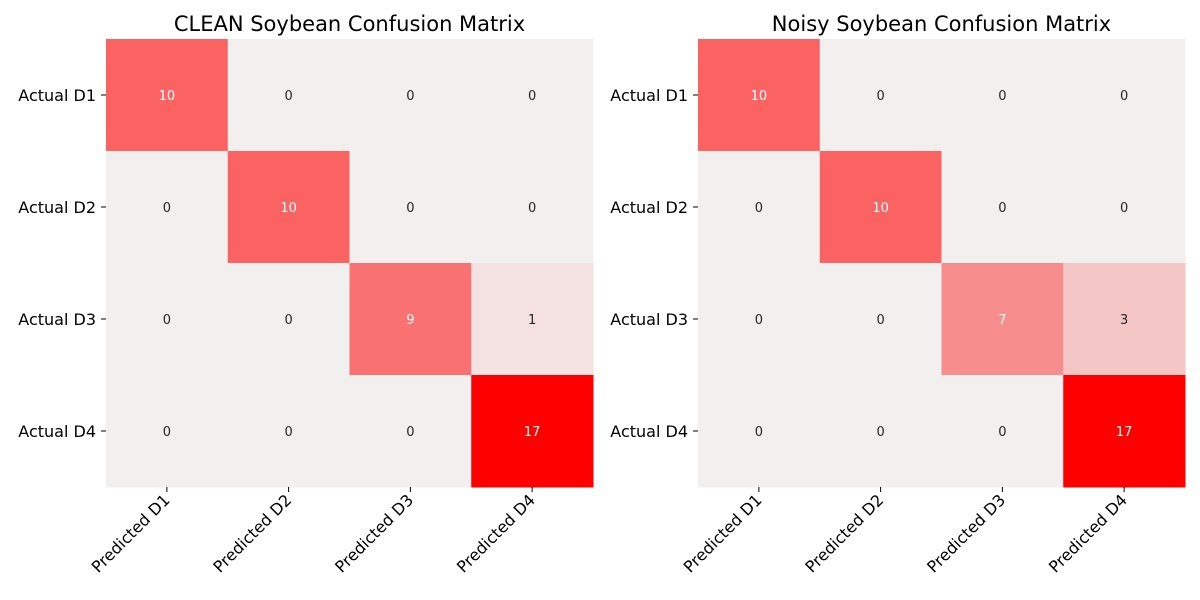  I want to click on chart-title: Noisy Soybean Confusion Matrix, so click(941, 24).